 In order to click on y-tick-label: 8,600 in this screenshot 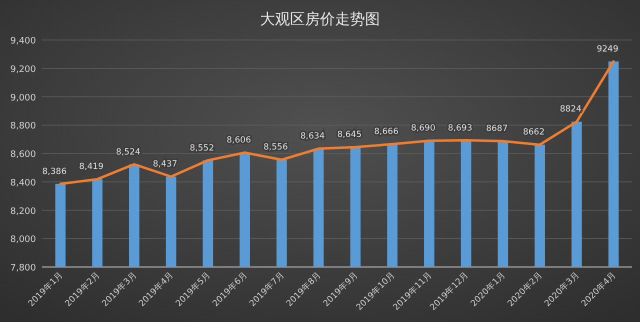, I will do `click(23, 155)`.